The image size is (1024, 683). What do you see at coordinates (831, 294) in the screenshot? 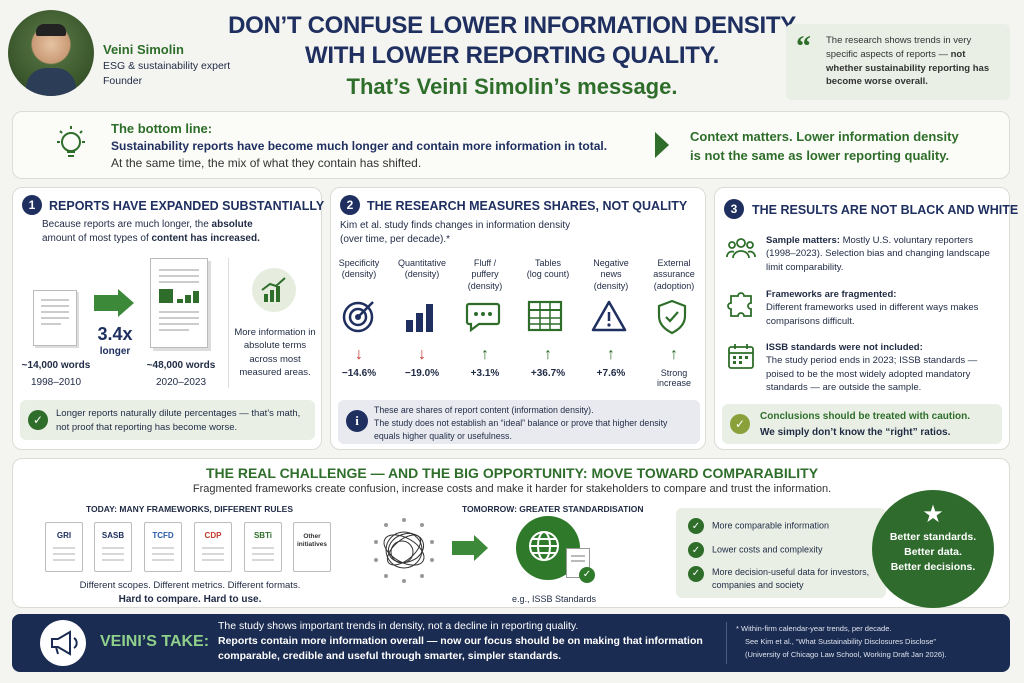
I see `s3-item-2-bold: Frameworks are fragmented:` at bounding box center [831, 294].